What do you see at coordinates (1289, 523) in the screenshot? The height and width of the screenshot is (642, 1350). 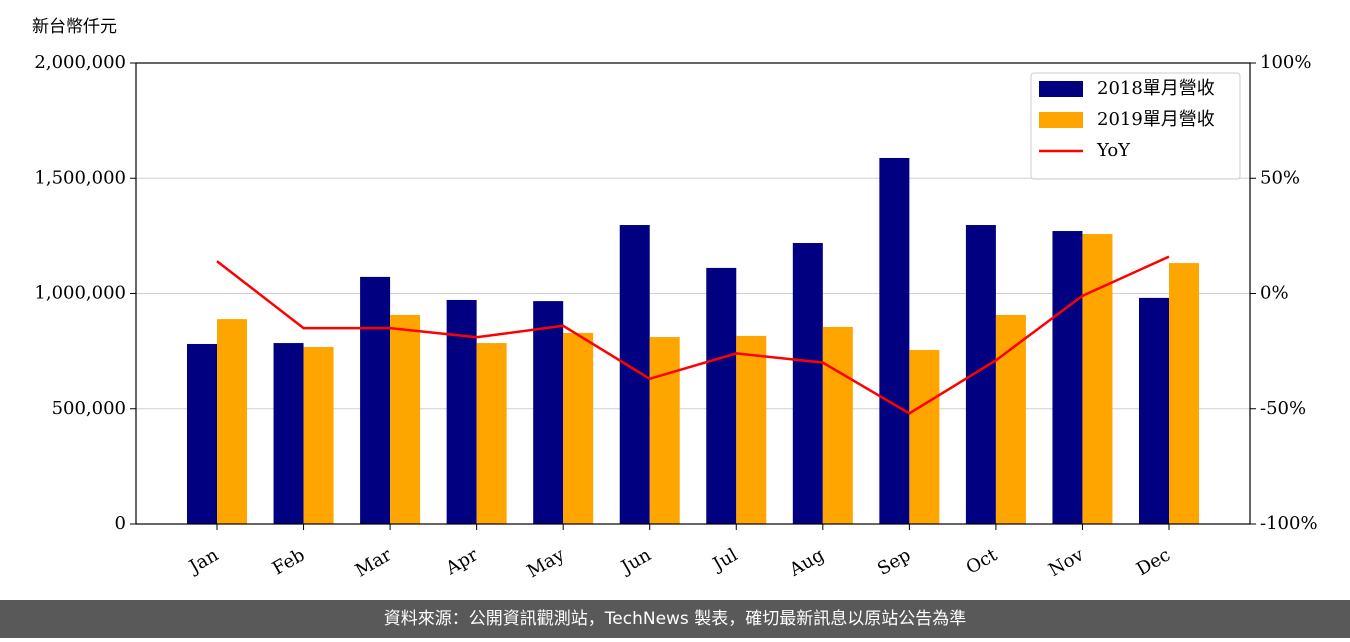 I see `y2-tick-label: -100%` at bounding box center [1289, 523].